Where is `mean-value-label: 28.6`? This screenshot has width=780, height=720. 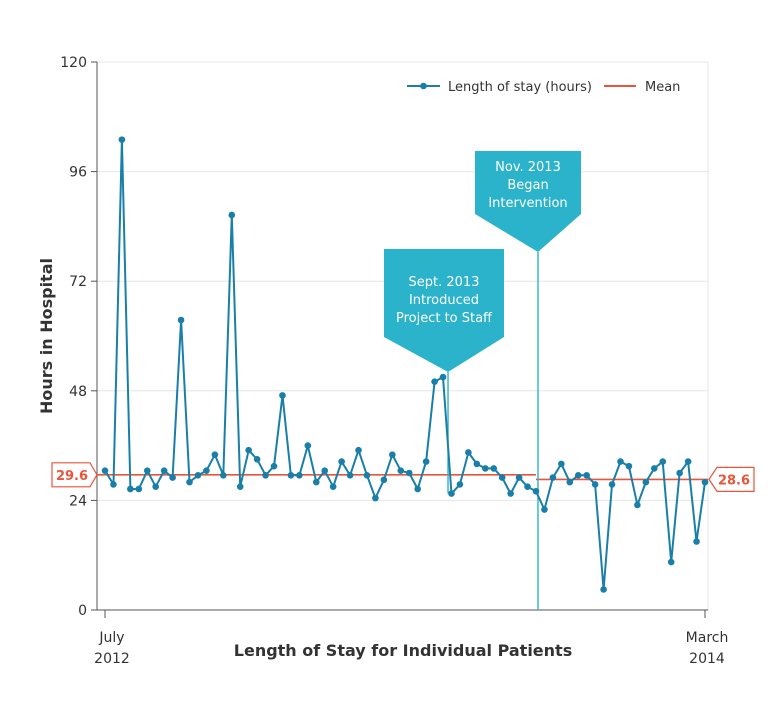
mean-value-label: 28.6 is located at coordinates (734, 480).